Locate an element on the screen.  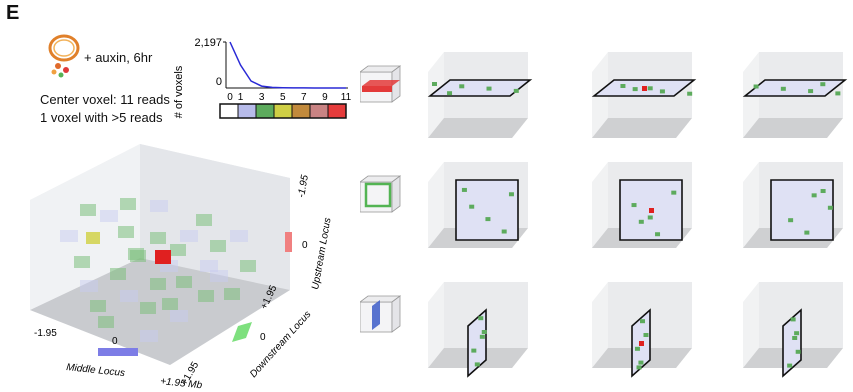
voxel-count-text: 1 voxel with >5 reads is located at coordinates (101, 117).